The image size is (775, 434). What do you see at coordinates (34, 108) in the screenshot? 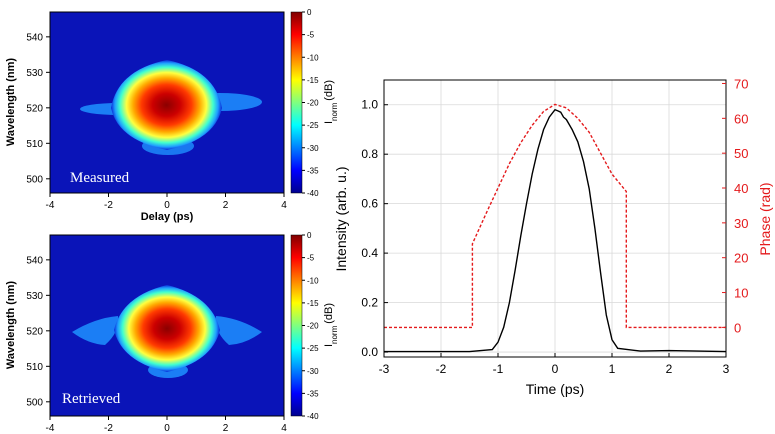
I see `measured-y-tick-label: 520` at bounding box center [34, 108].